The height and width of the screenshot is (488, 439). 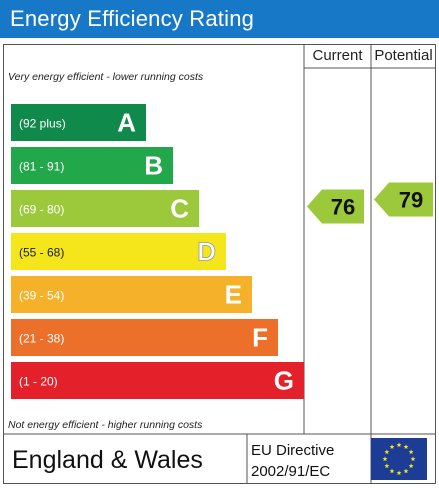 What do you see at coordinates (126, 123) in the screenshot?
I see `band-letter-a: A` at bounding box center [126, 123].